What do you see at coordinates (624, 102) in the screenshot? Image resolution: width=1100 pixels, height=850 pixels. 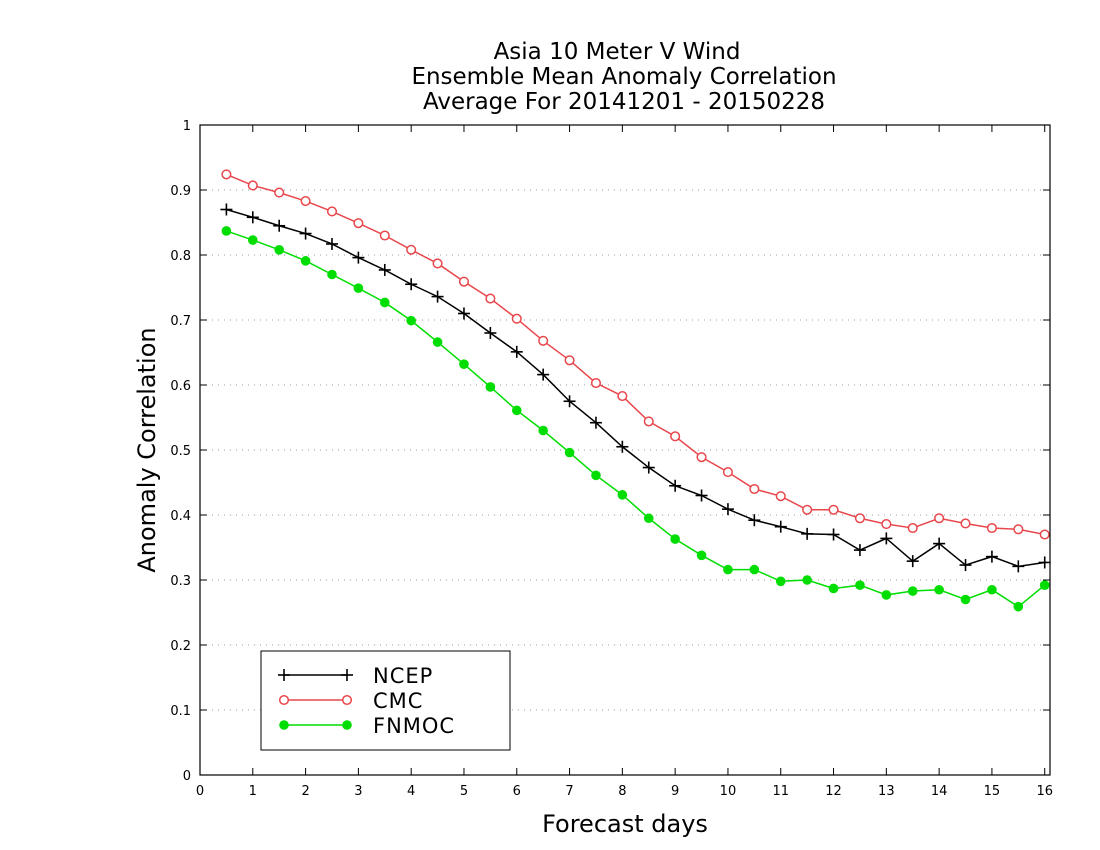 I see `chart-title-line-3: Average For 20141201 - 20150228` at bounding box center [624, 102].